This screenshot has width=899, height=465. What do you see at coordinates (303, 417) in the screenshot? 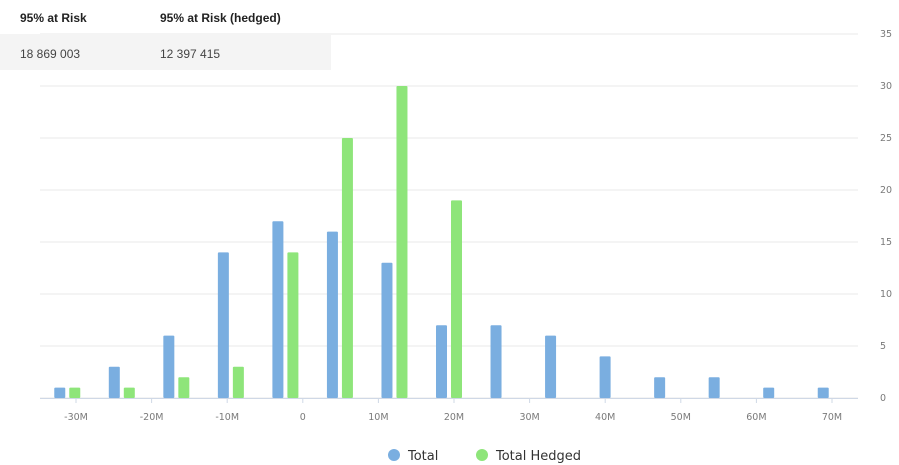
I see `x-tick-label: 0` at bounding box center [303, 417].